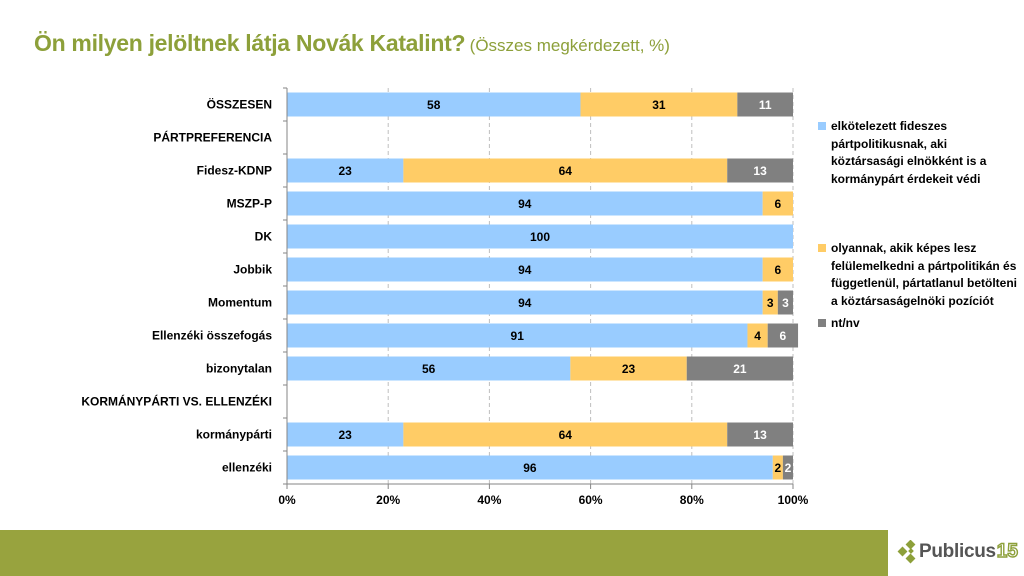 The width and height of the screenshot is (1024, 576). I want to click on data-label: 100, so click(540, 237).